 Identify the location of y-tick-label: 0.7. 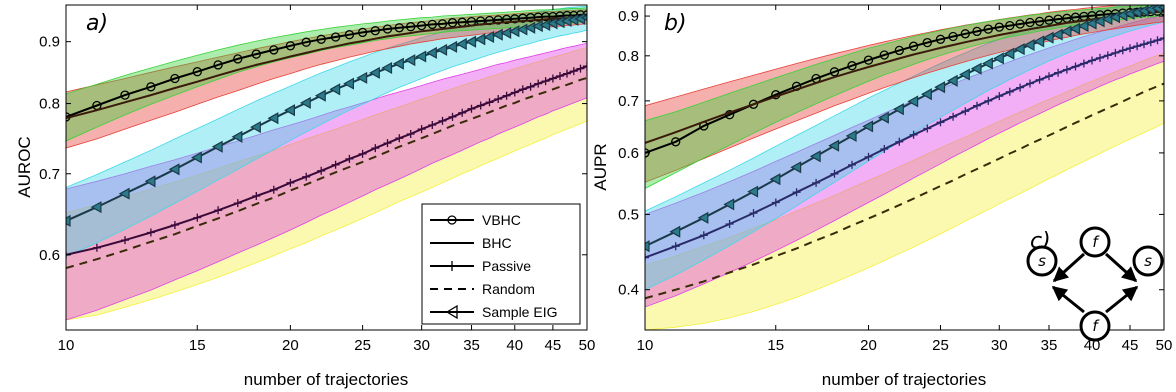
(628, 101).